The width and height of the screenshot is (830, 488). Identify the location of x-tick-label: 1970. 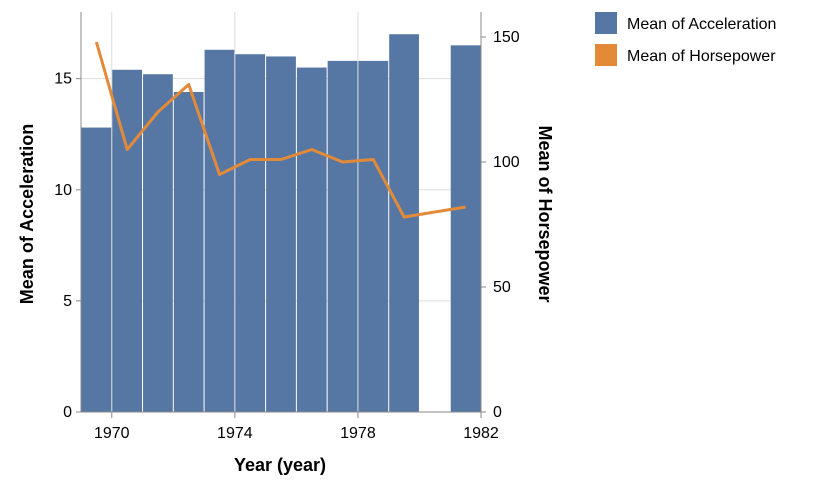
(112, 433).